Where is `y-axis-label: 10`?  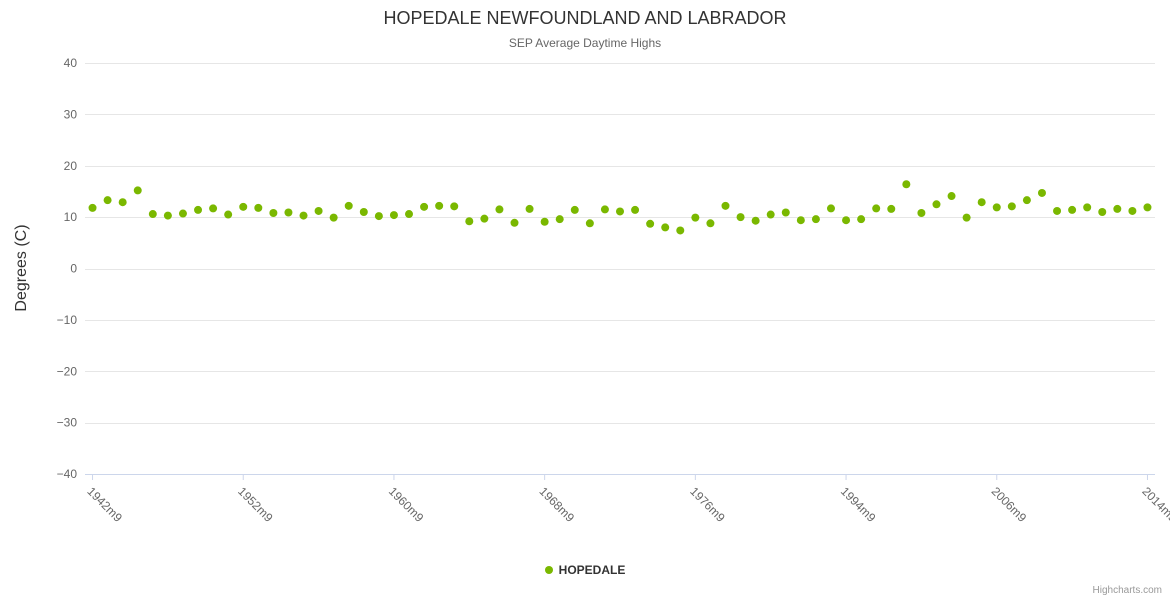 y-axis-label: 10 is located at coordinates (71, 217).